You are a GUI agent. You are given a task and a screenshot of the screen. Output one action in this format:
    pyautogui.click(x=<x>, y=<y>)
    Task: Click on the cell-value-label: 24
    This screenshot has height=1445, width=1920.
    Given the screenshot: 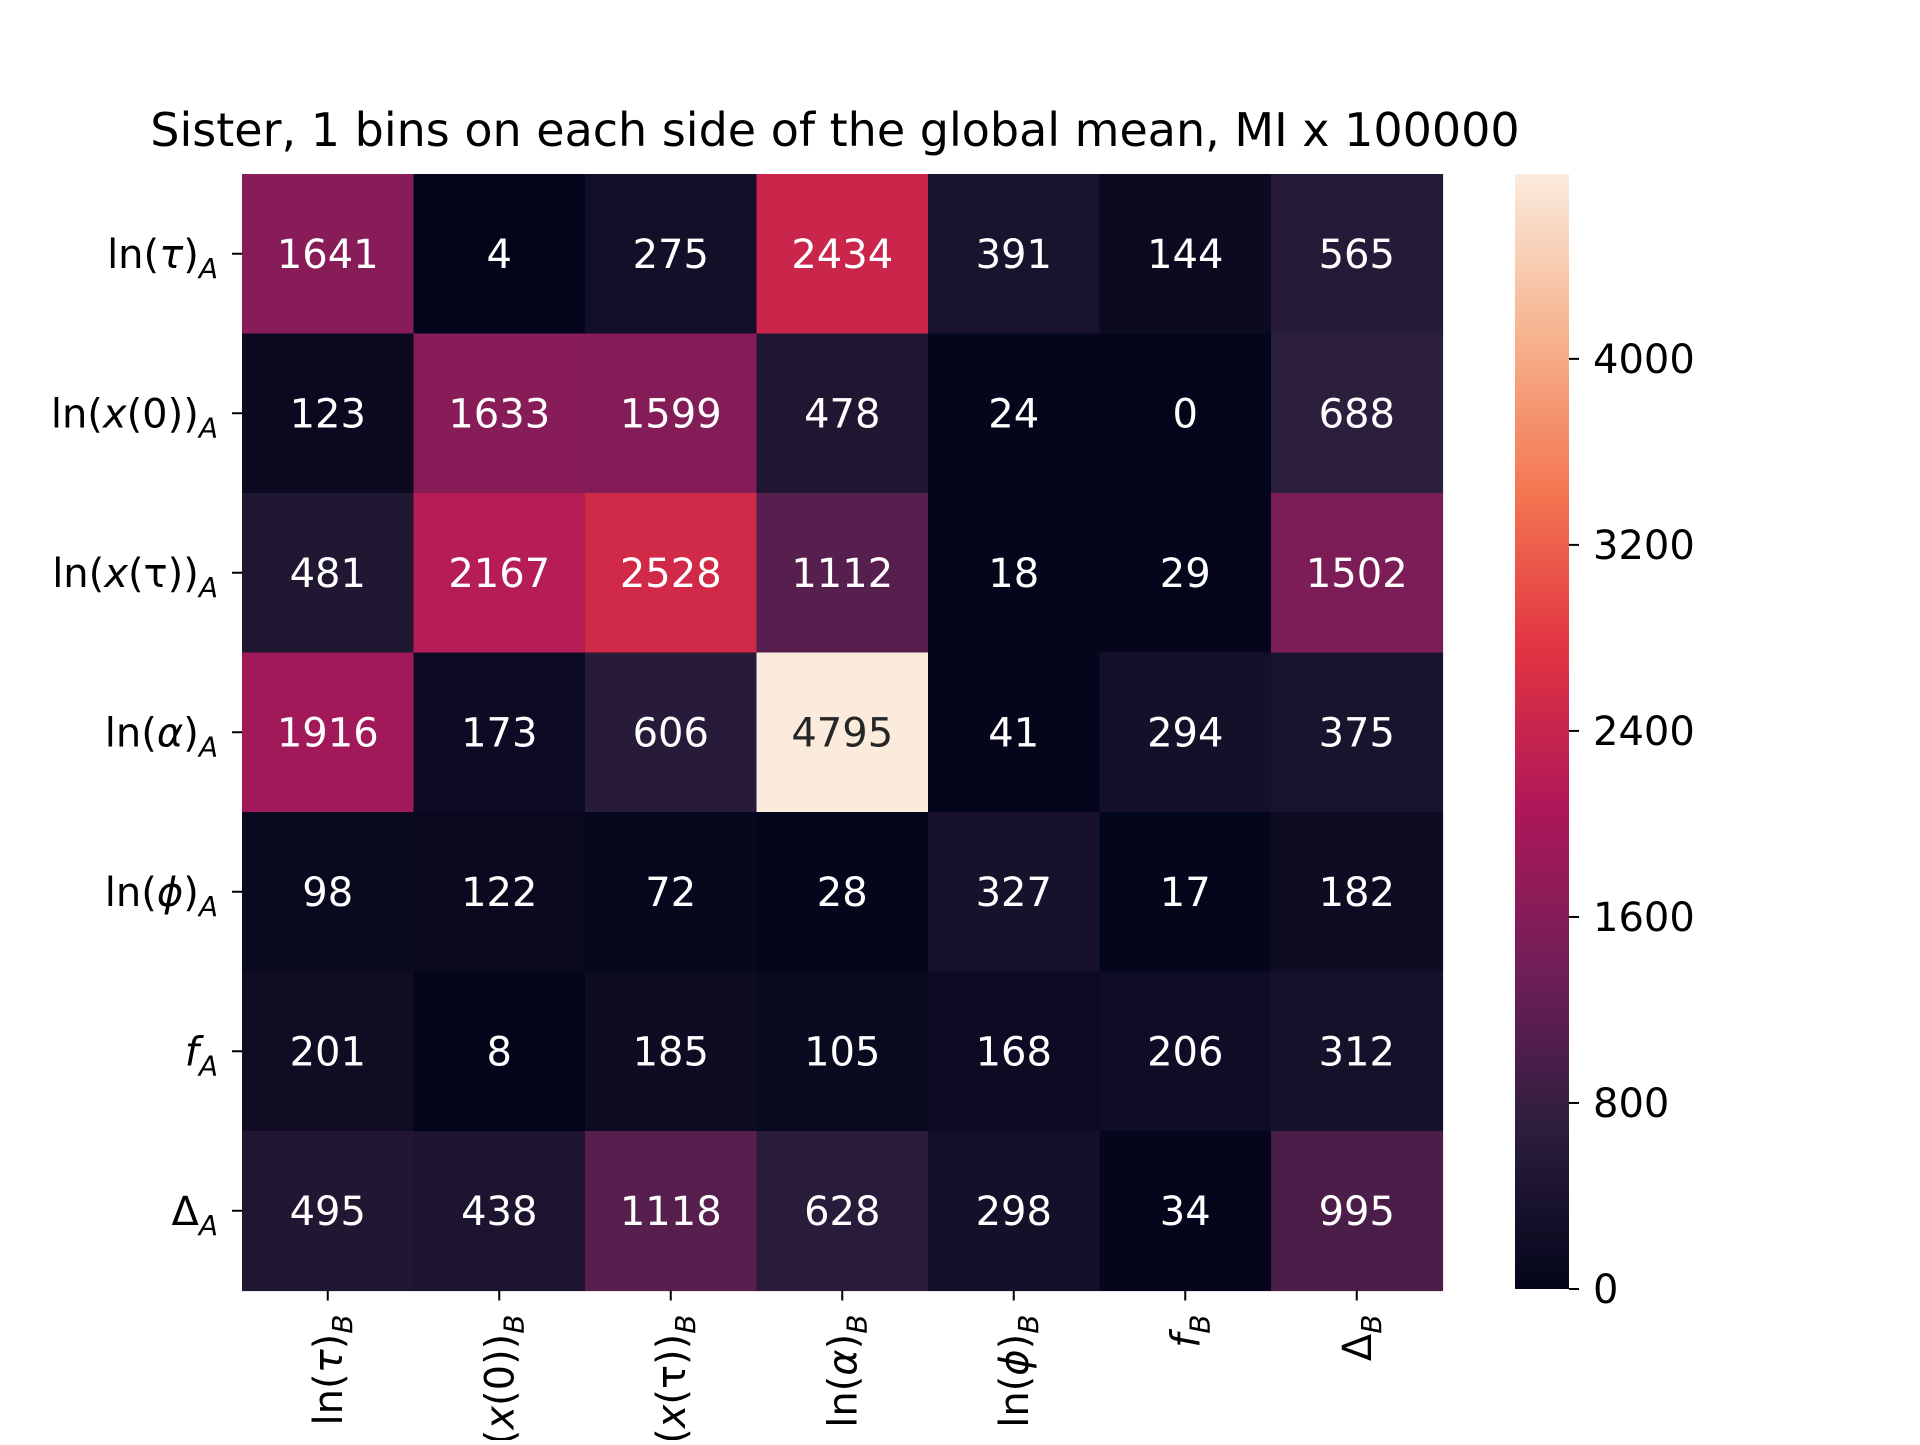 What is the action you would take?
    pyautogui.click(x=1013, y=414)
    